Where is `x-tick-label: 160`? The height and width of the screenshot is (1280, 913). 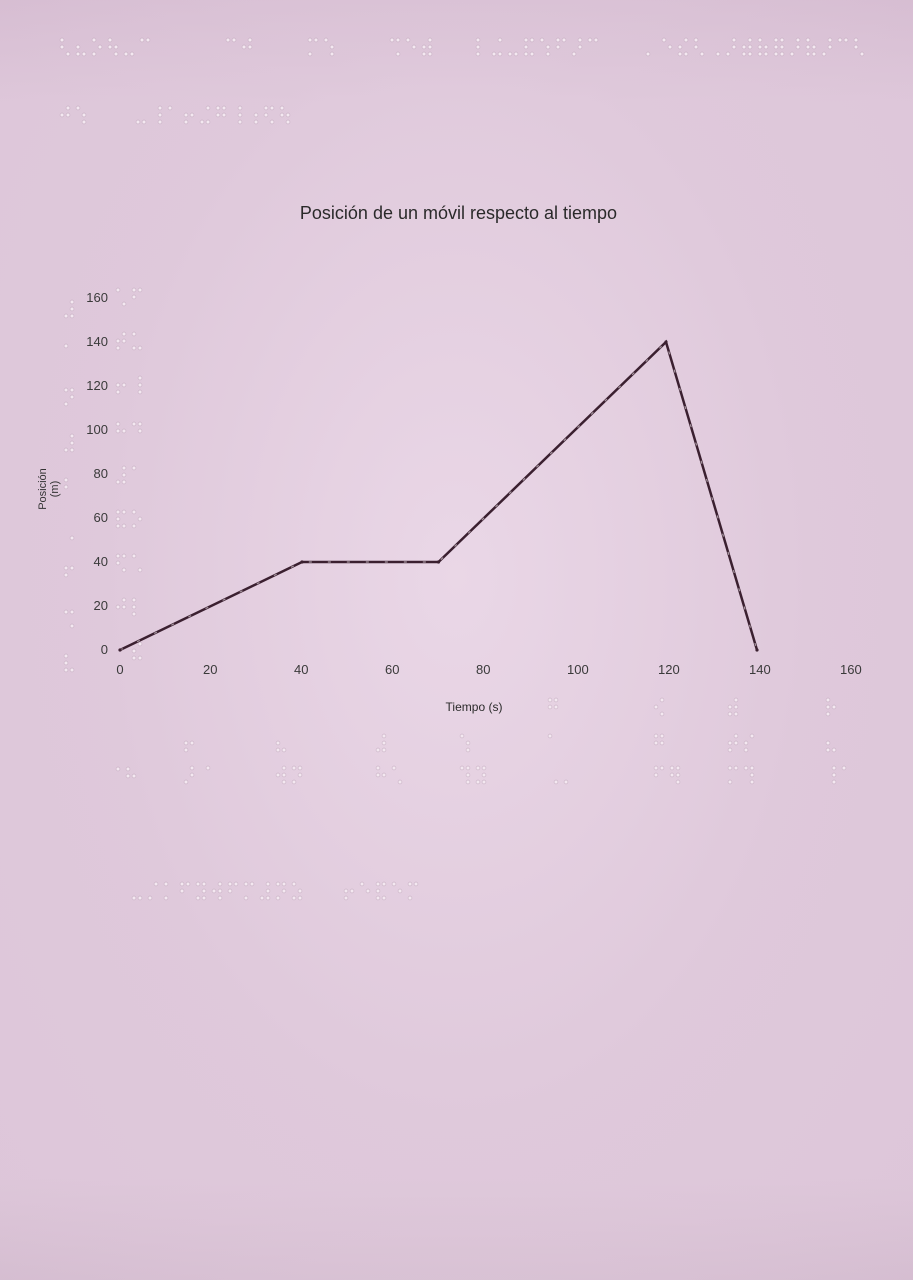
x-tick-label: 160 is located at coordinates (851, 669).